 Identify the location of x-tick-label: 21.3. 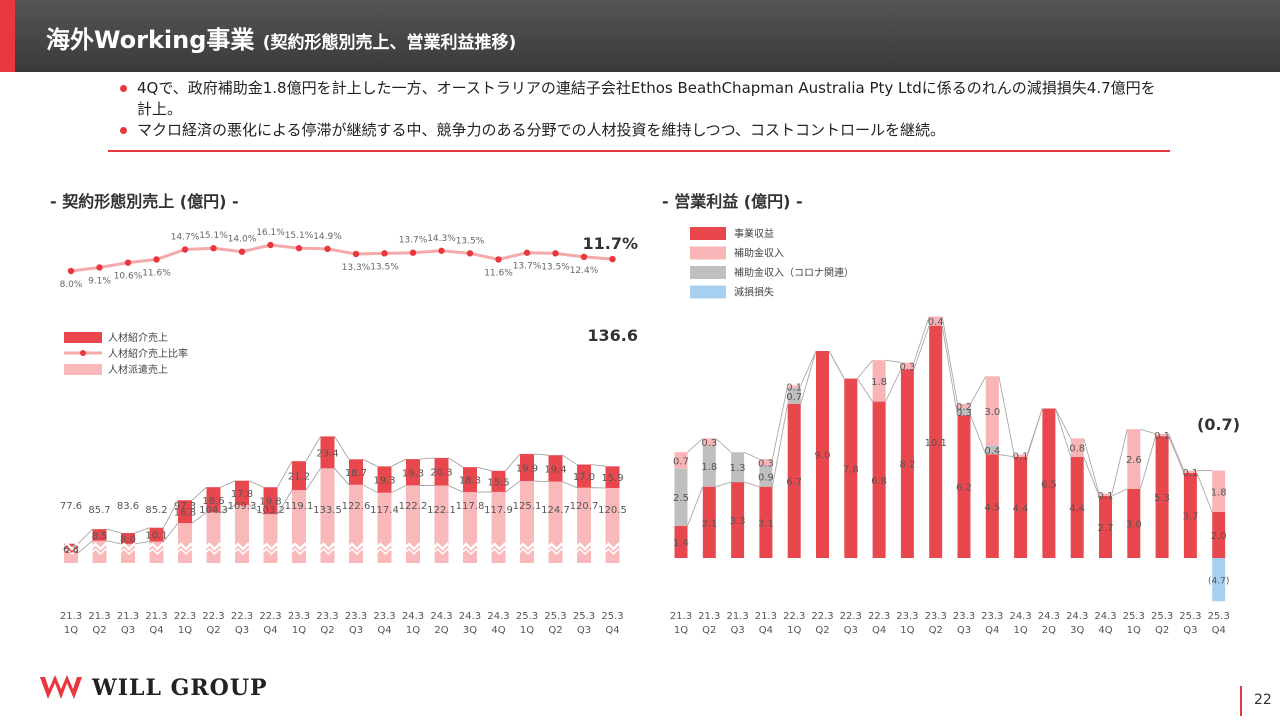
(737, 616).